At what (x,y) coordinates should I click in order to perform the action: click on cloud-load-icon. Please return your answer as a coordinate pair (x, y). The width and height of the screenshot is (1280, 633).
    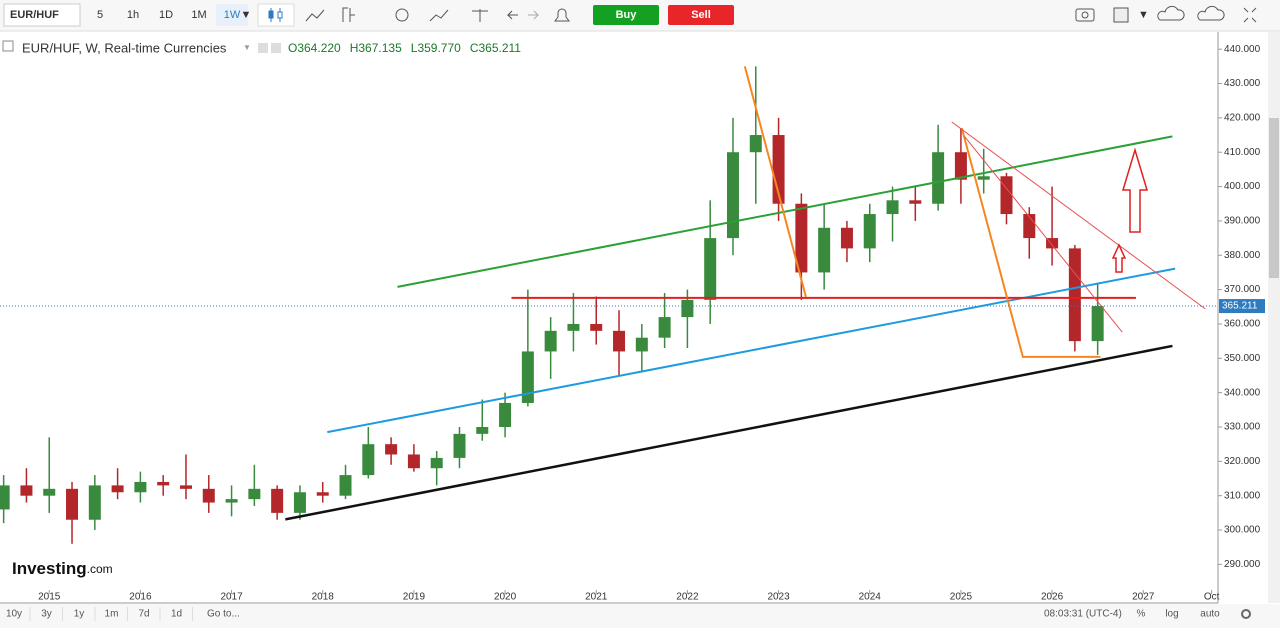
    Looking at the image, I should click on (1171, 13).